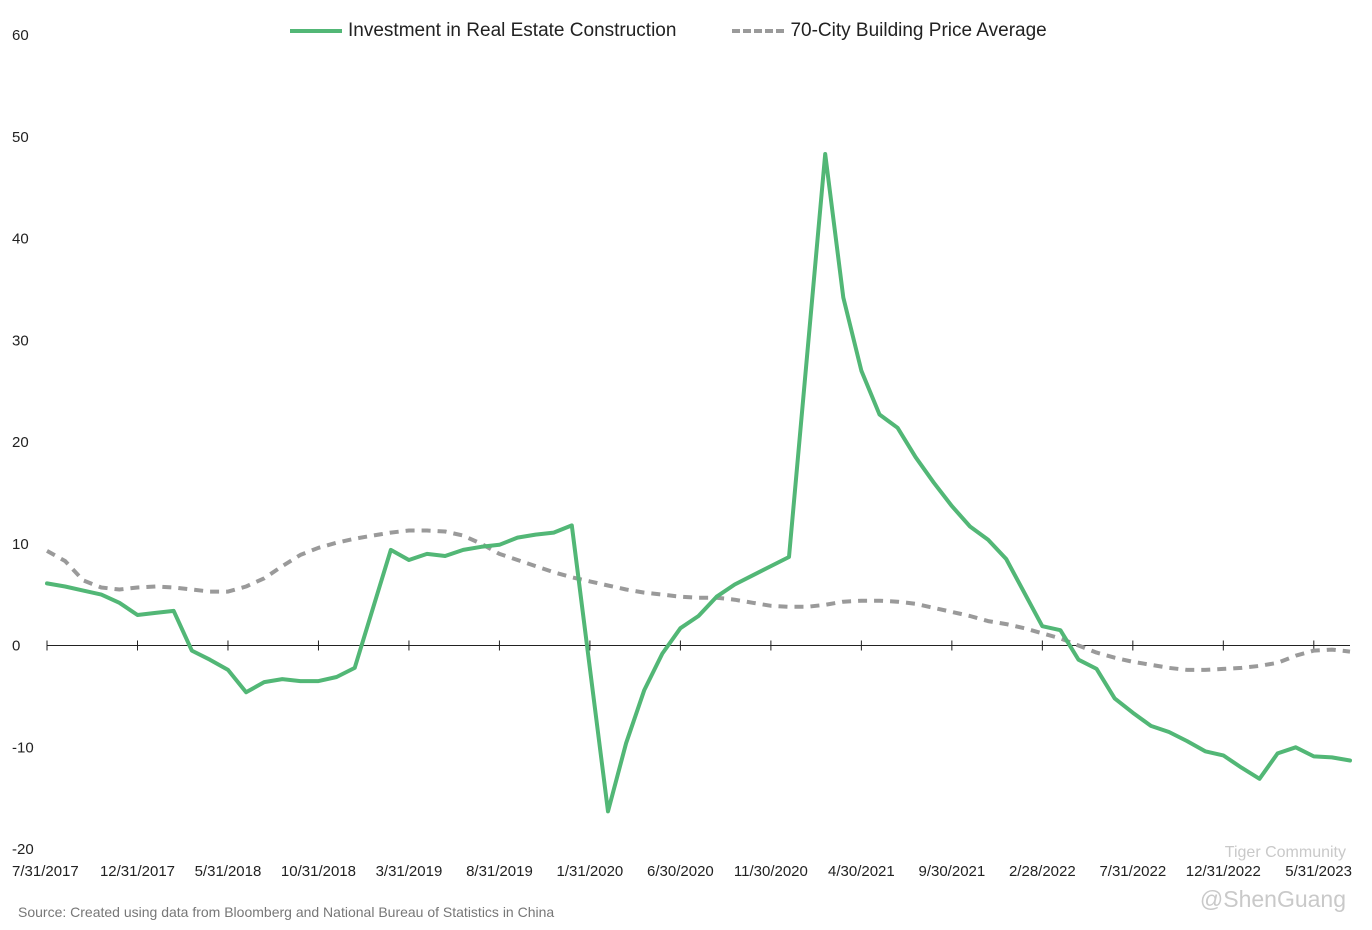 The width and height of the screenshot is (1372, 930). Describe the element at coordinates (771, 871) in the screenshot. I see `x-tick-label: 11/30/2020` at that location.